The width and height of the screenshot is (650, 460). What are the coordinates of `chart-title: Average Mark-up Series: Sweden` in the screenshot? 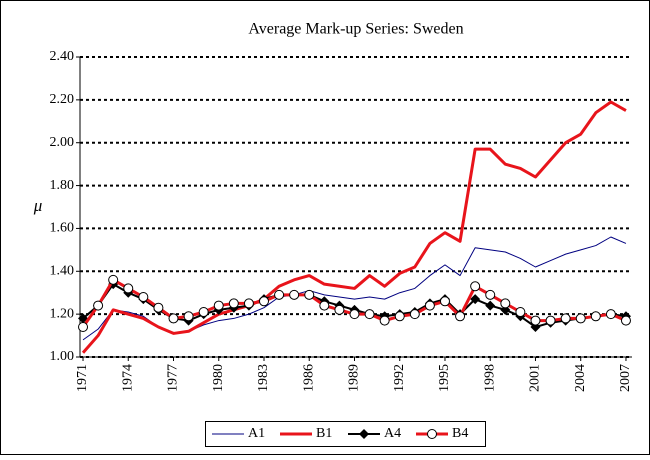 It's located at (355, 29).